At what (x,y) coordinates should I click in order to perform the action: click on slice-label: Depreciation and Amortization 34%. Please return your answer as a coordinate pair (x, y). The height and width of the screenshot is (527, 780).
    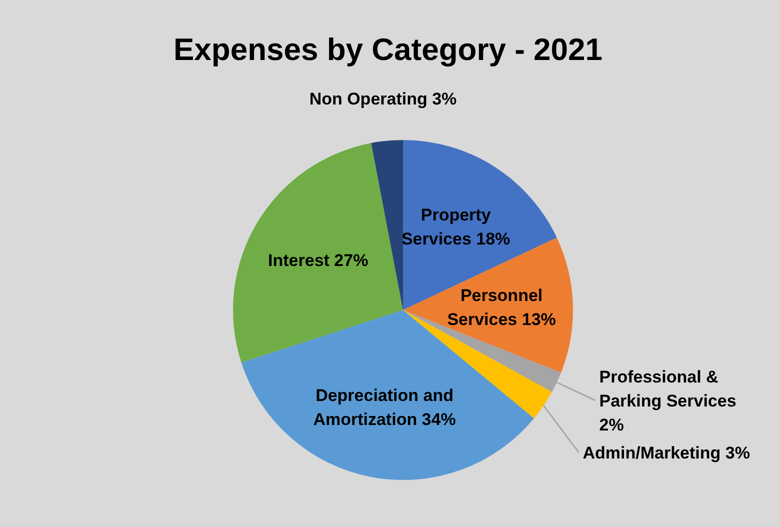
    Looking at the image, I should click on (384, 406).